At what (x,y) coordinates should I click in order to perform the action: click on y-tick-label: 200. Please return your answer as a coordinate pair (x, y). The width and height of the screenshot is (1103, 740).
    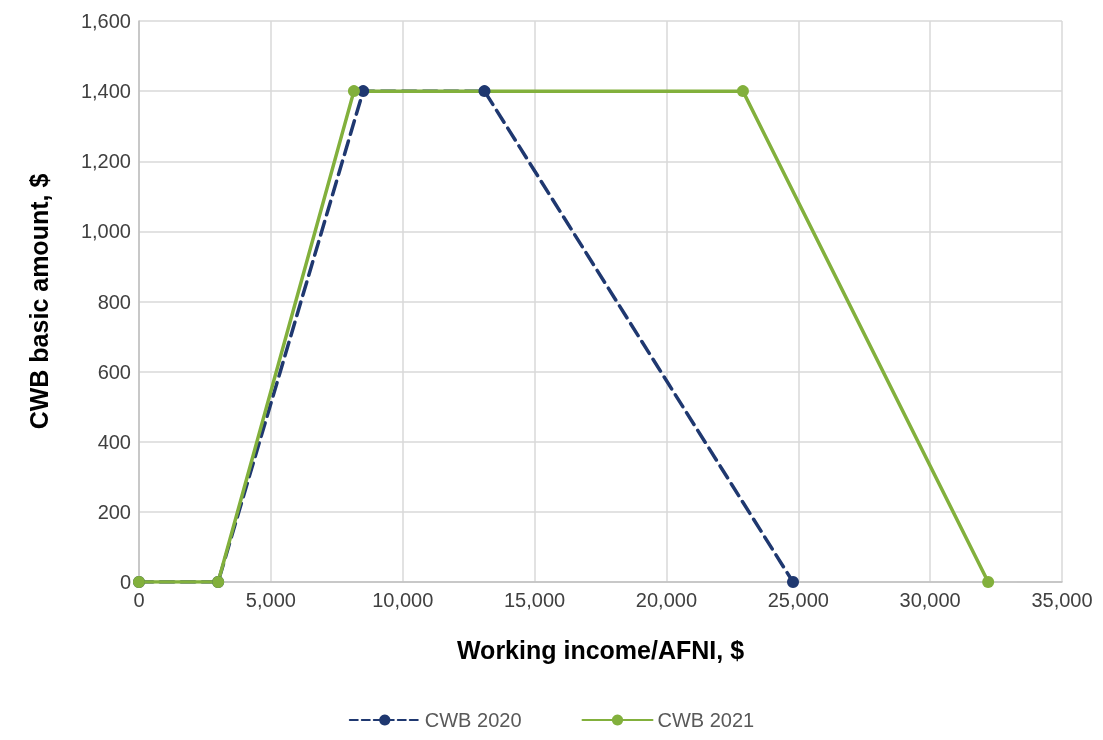
    Looking at the image, I should click on (114, 511).